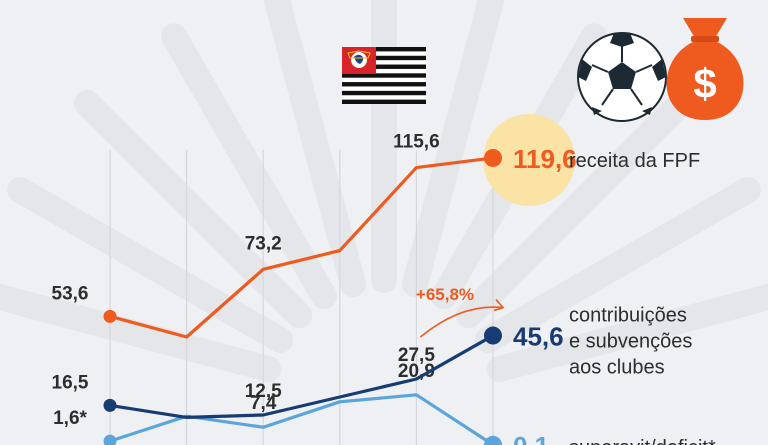  I want to click on data-label: 119,6, so click(545, 159).